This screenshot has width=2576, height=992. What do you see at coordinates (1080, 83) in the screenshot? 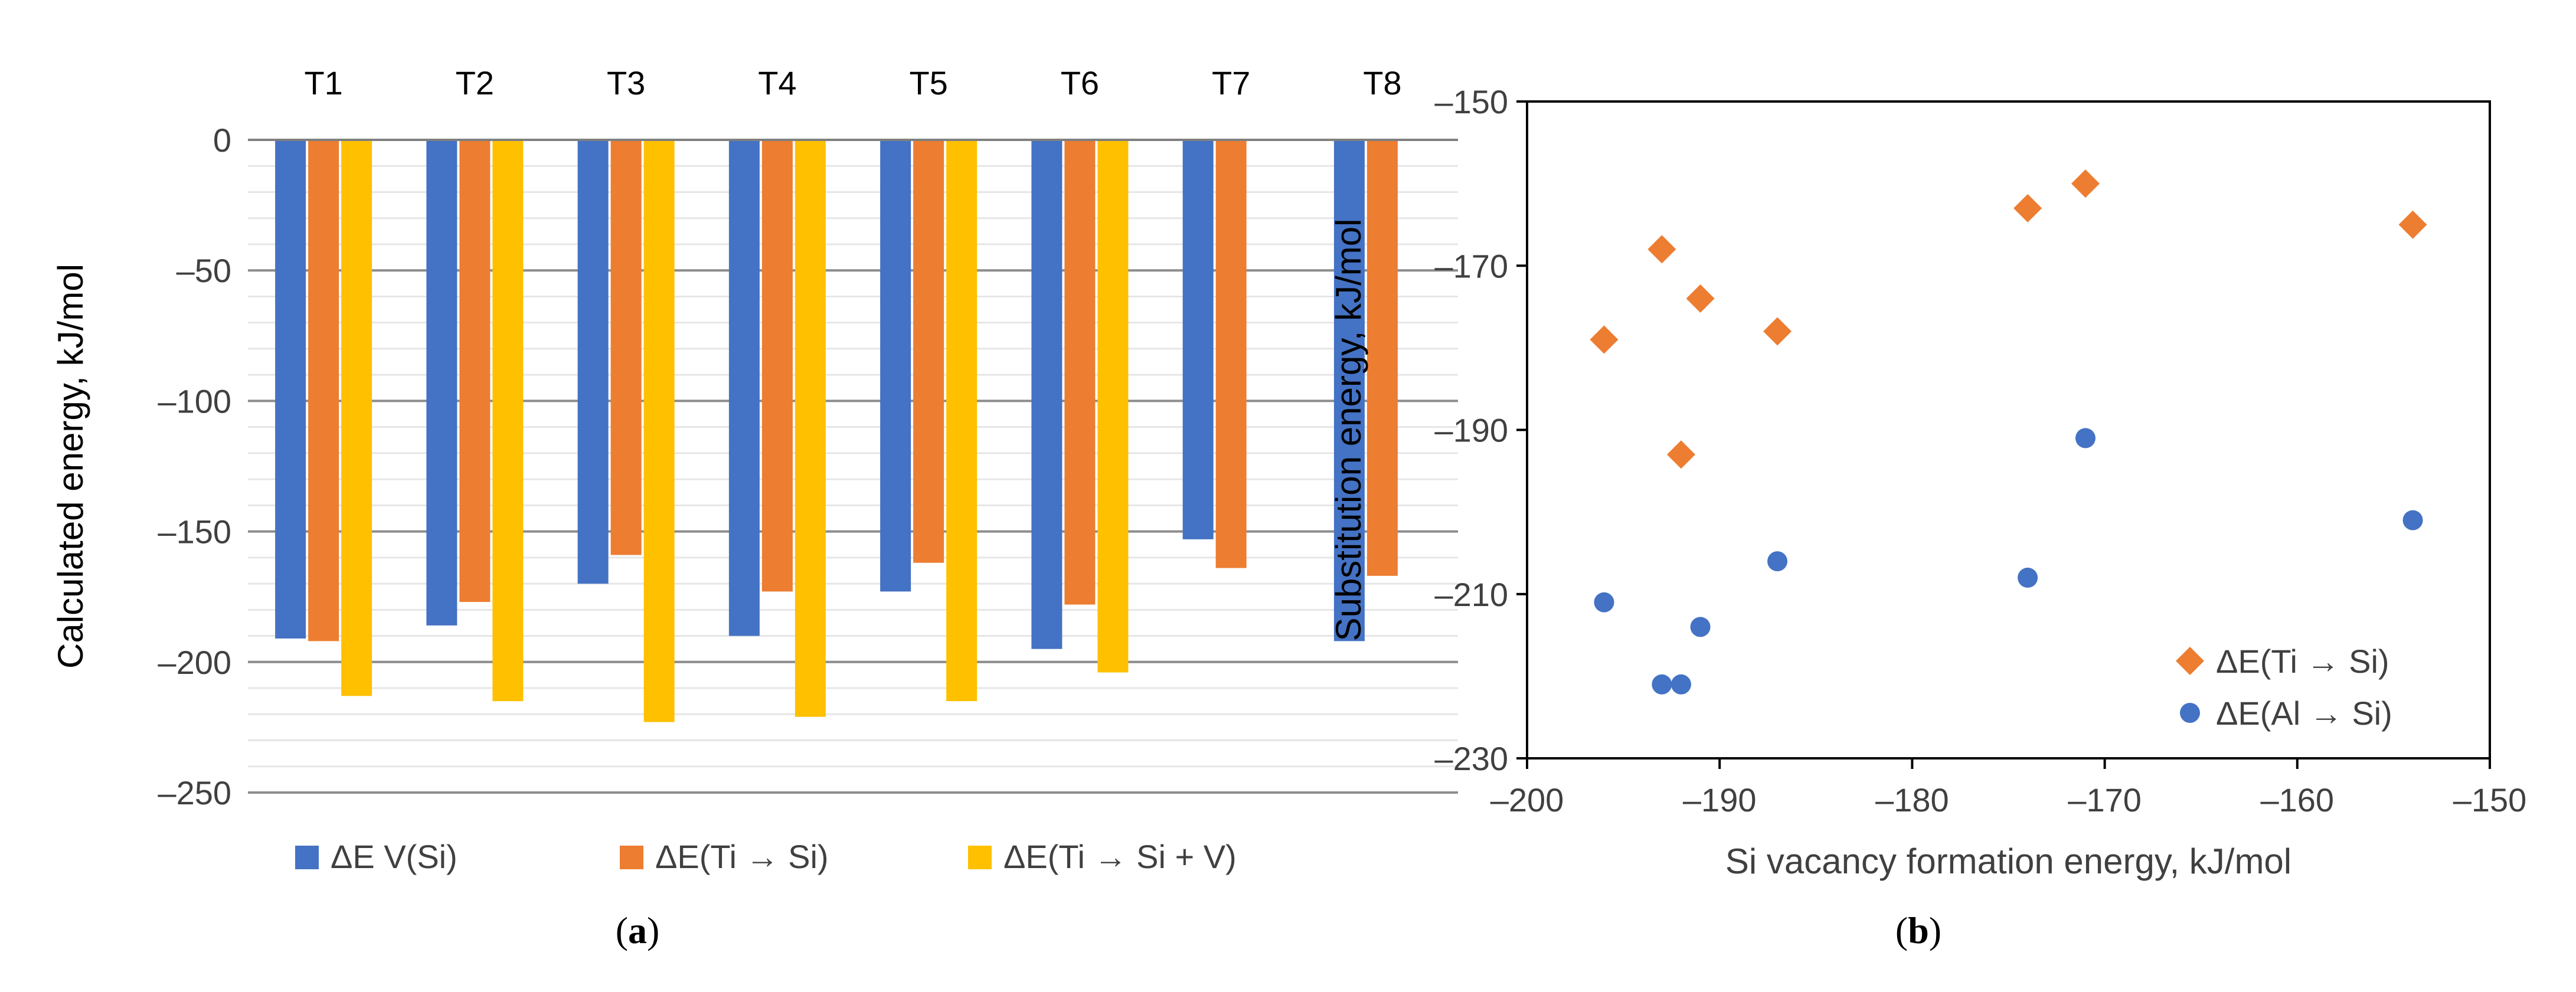
I see `category-label: T6` at bounding box center [1080, 83].